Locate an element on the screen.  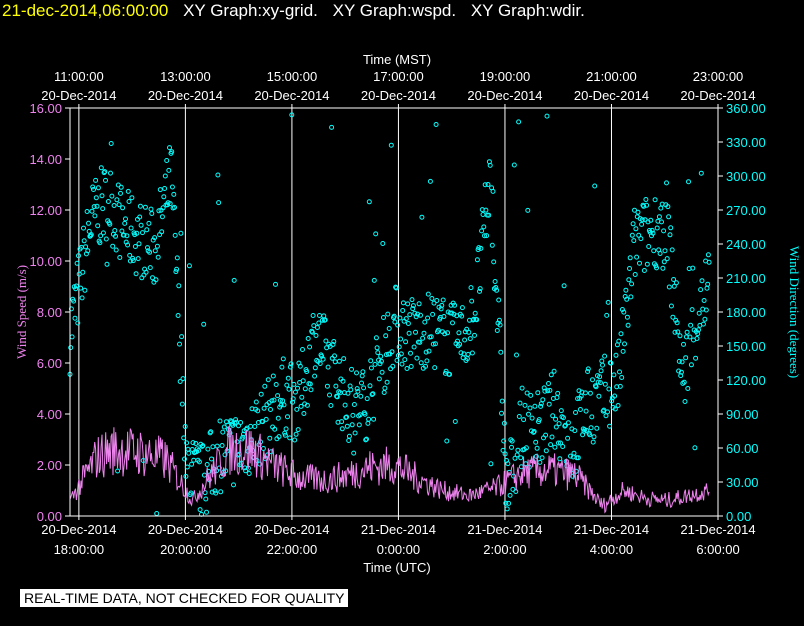
right-tick-label: 360.00 is located at coordinates (746, 108).